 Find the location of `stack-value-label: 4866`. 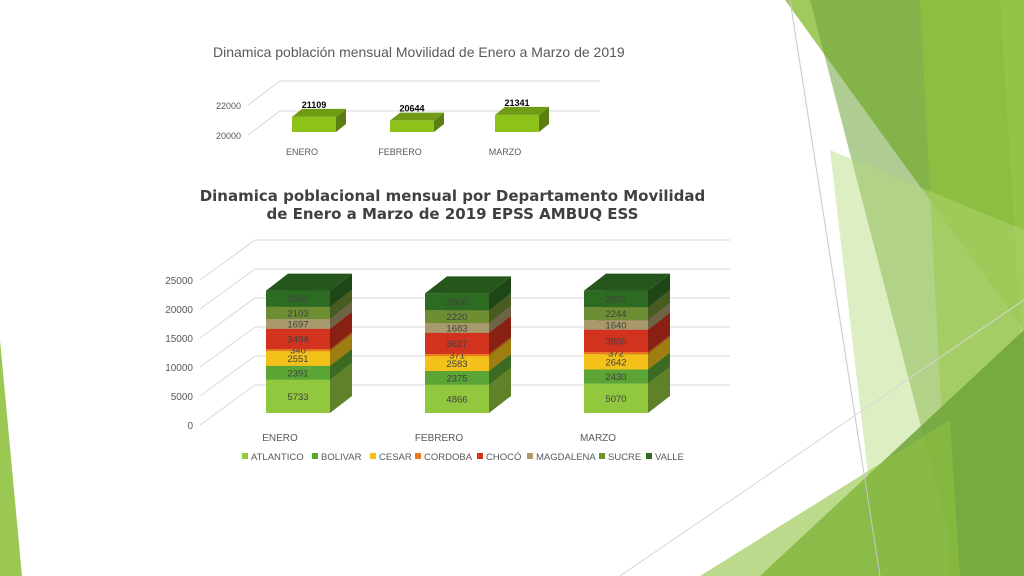

stack-value-label: 4866 is located at coordinates (456, 399).